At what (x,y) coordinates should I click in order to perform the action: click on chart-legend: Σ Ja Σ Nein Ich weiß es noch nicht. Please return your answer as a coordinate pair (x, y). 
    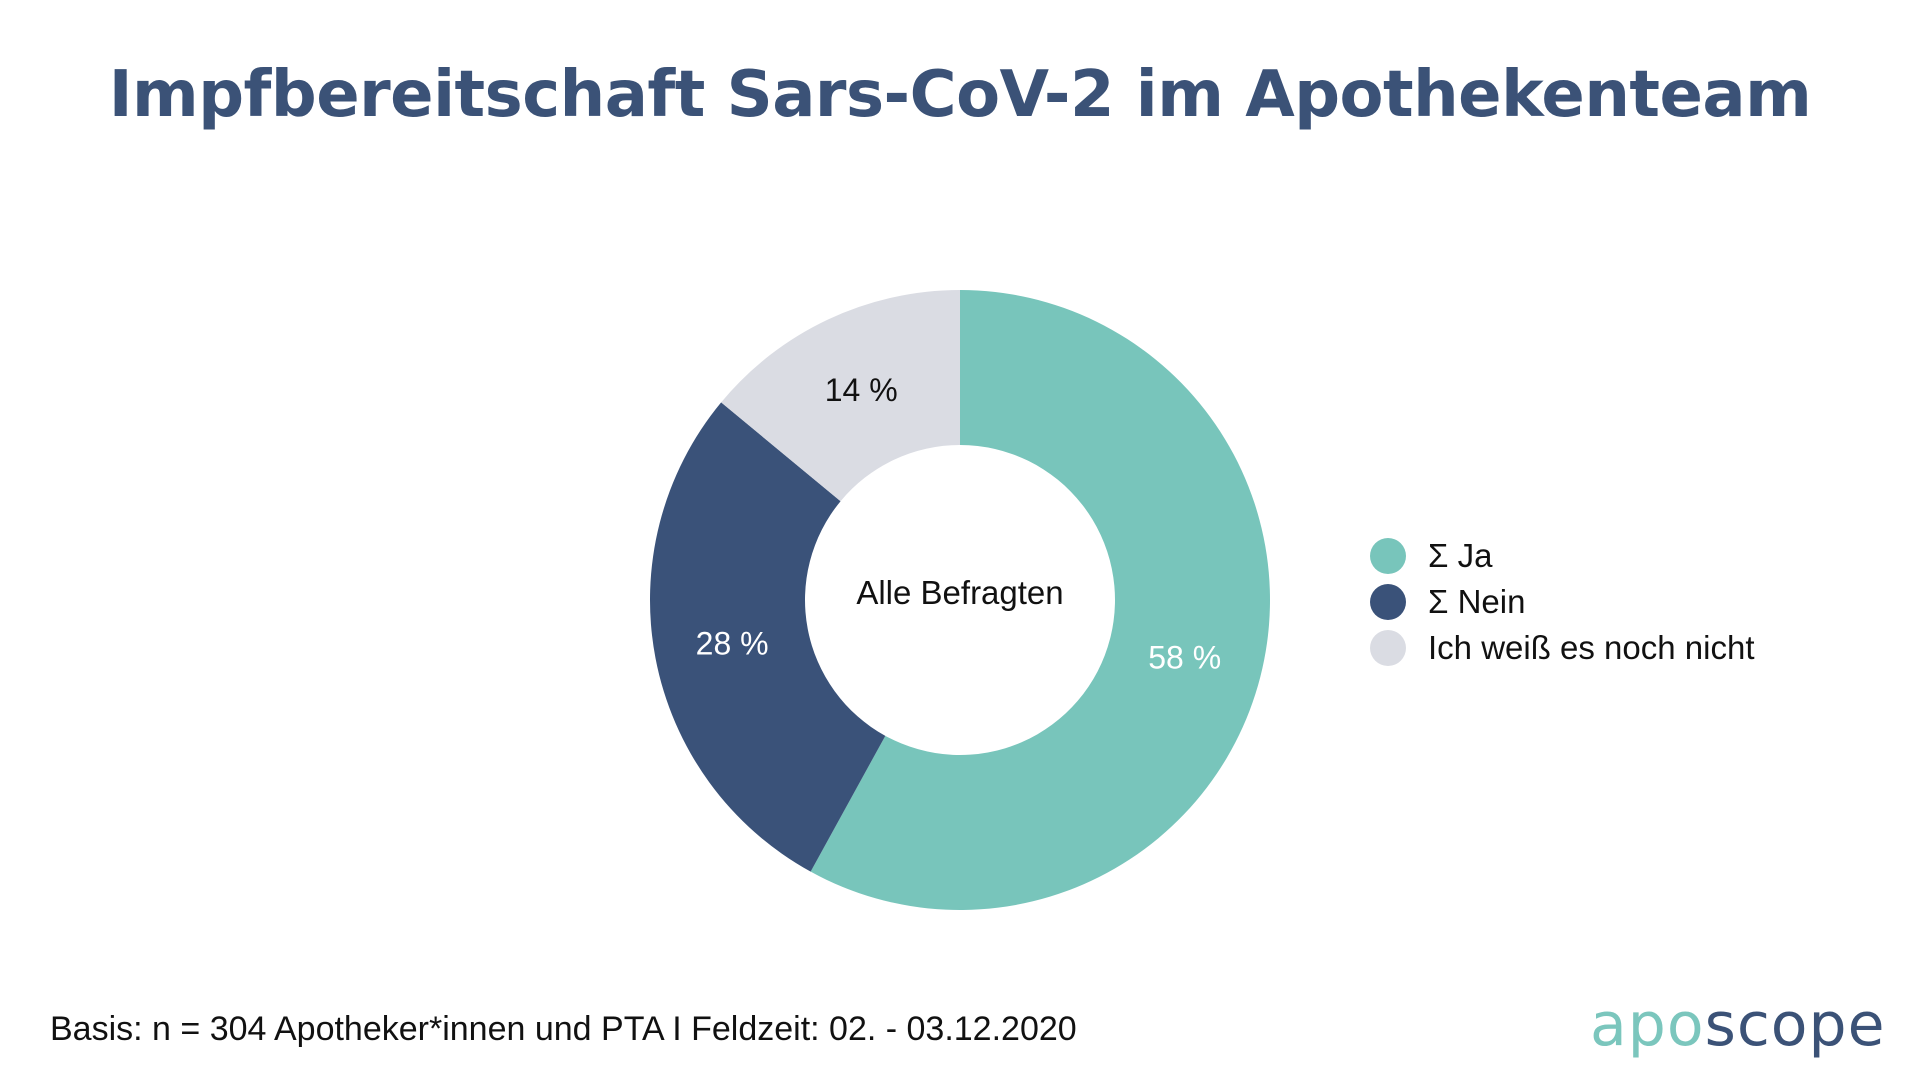
    Looking at the image, I should click on (1562, 602).